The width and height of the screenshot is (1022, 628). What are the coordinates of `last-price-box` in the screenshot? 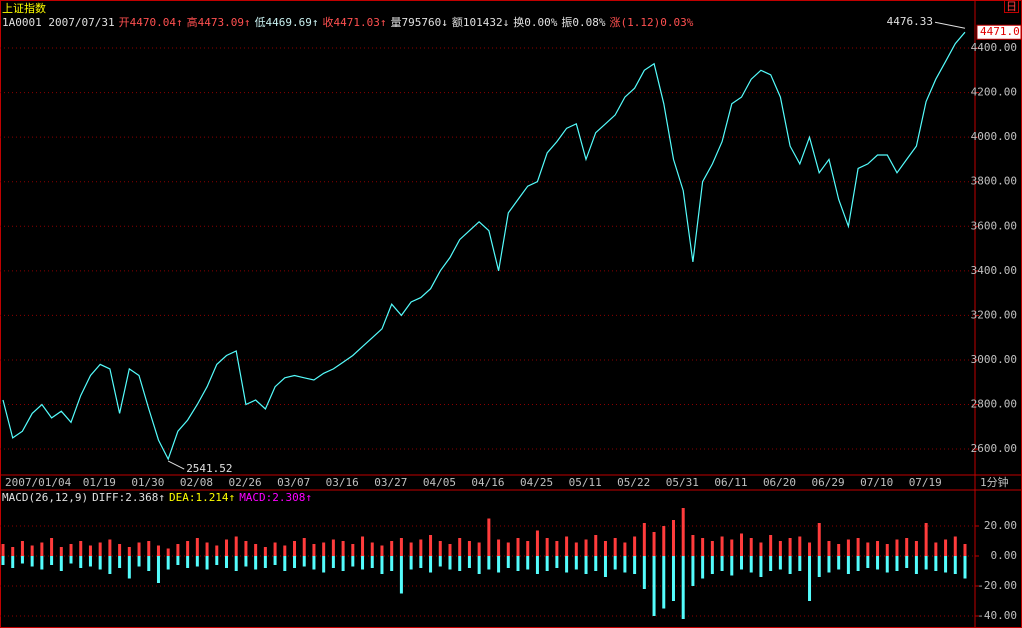 It's located at (999, 32).